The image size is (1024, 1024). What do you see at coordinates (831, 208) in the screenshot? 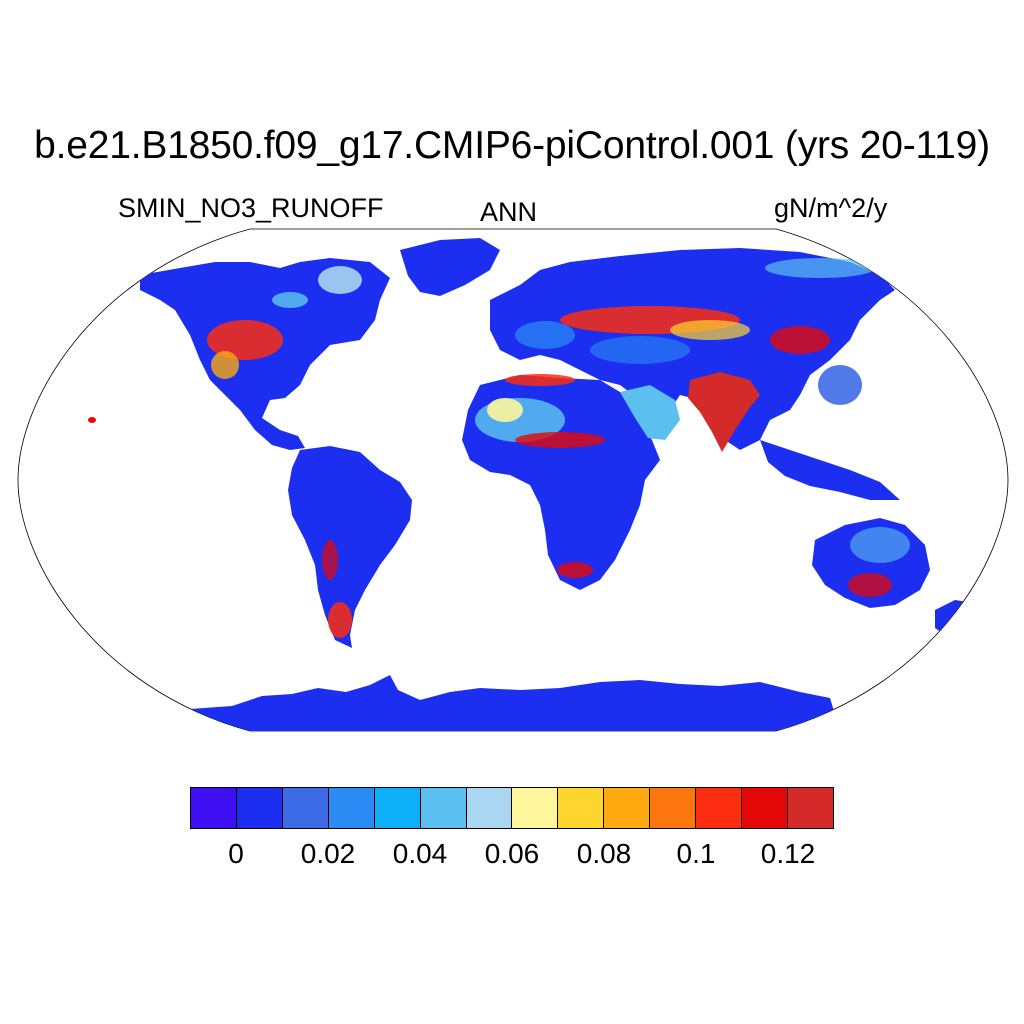
I see `units-label: gN/m^2/y` at bounding box center [831, 208].